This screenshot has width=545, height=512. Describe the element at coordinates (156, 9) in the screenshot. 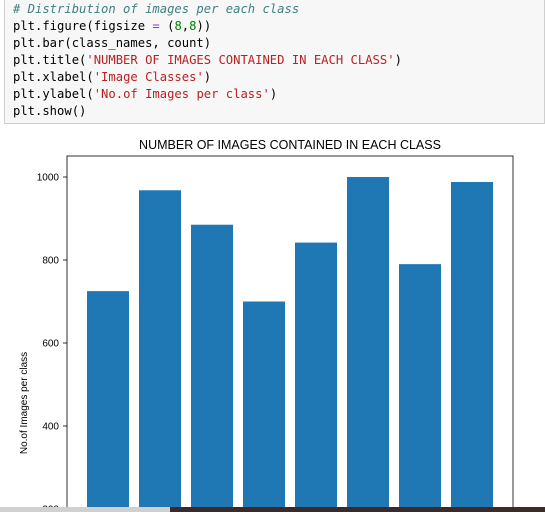

I see `code-comment-line: # Distribution of images per each class` at that location.